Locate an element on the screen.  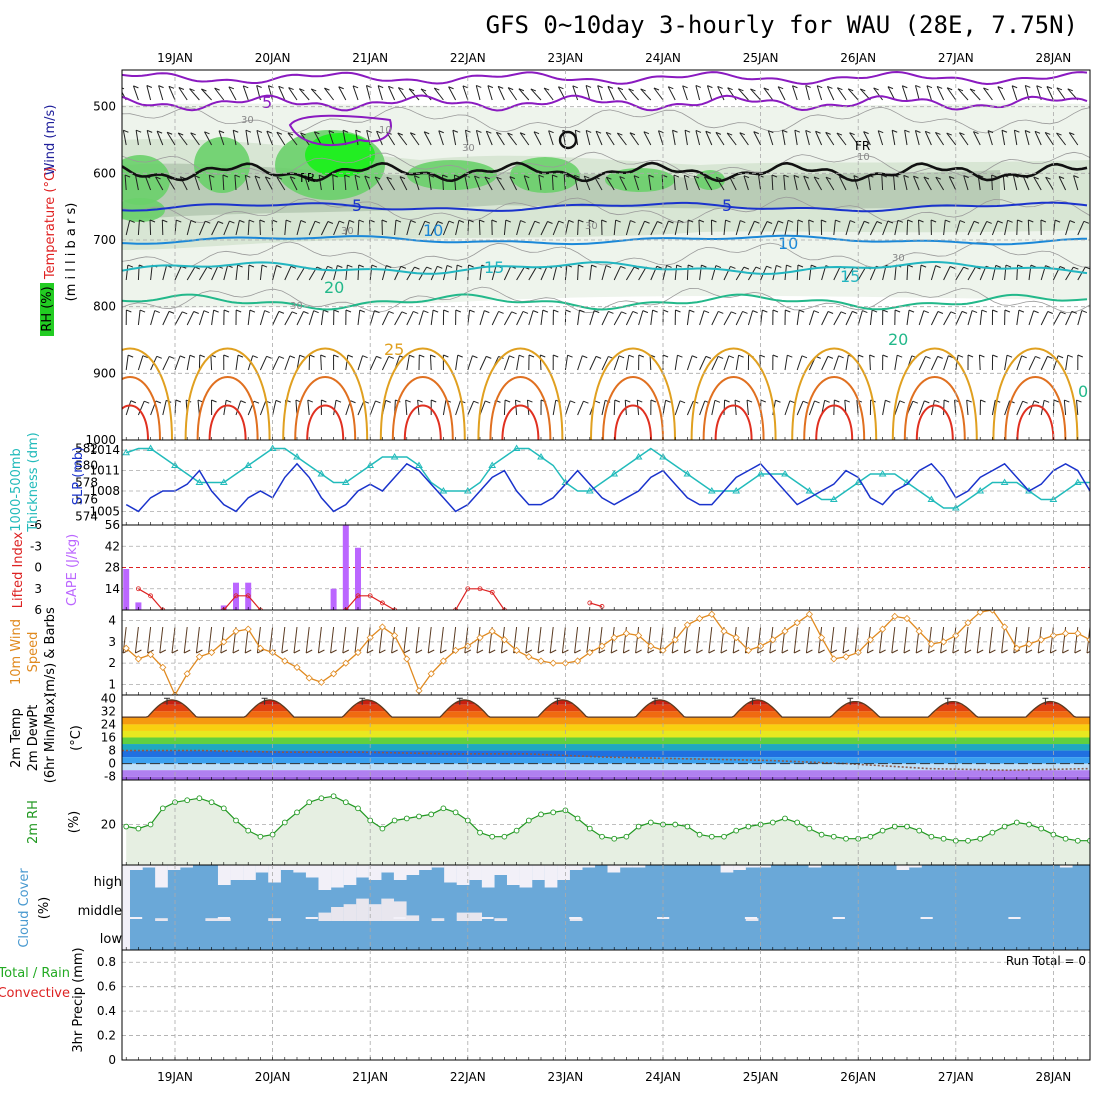
date-label-top: 25JAN is located at coordinates (761, 58).